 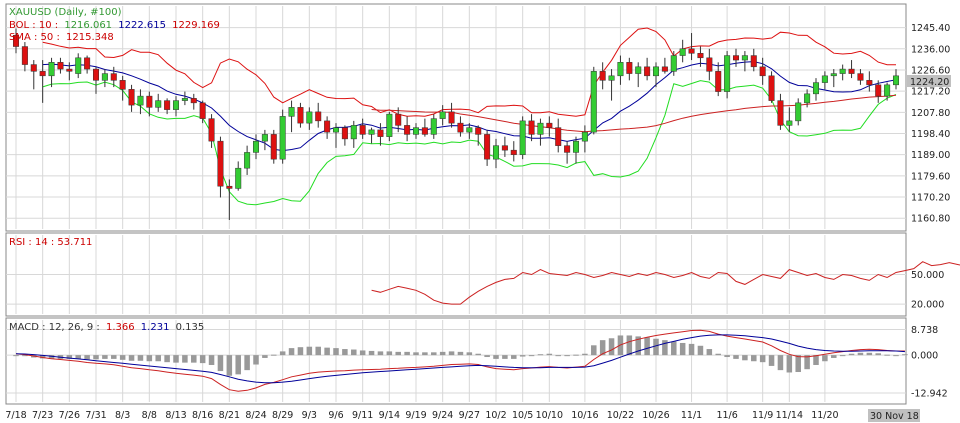 What do you see at coordinates (442, 415) in the screenshot?
I see `x-tick-label: 9/24` at bounding box center [442, 415].